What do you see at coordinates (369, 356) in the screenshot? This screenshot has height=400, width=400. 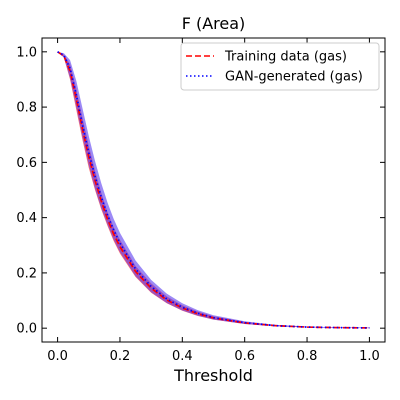 I see `x-tick-label-5: 1.0` at bounding box center [369, 356].